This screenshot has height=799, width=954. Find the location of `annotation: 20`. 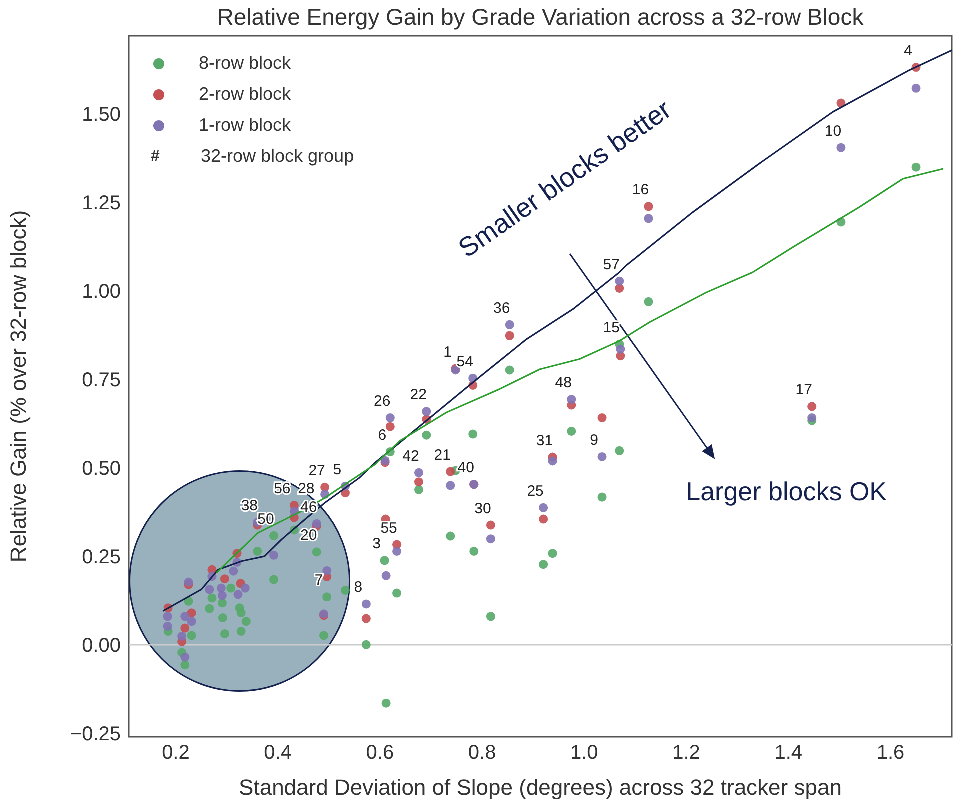

annotation: 20 is located at coordinates (309, 535).